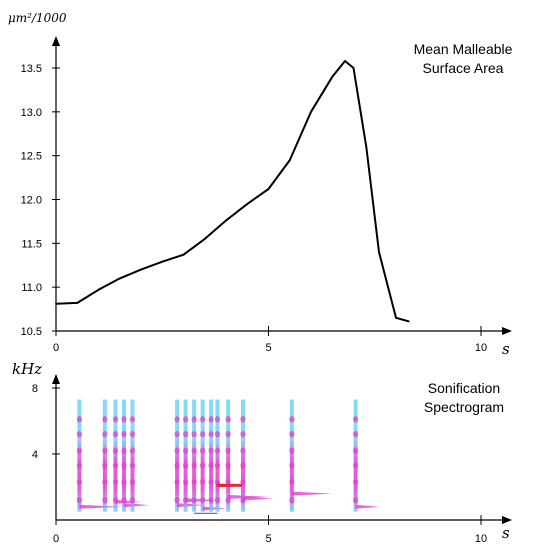 The width and height of the screenshot is (533, 545). I want to click on y-axis-label: kHz, so click(27, 369).